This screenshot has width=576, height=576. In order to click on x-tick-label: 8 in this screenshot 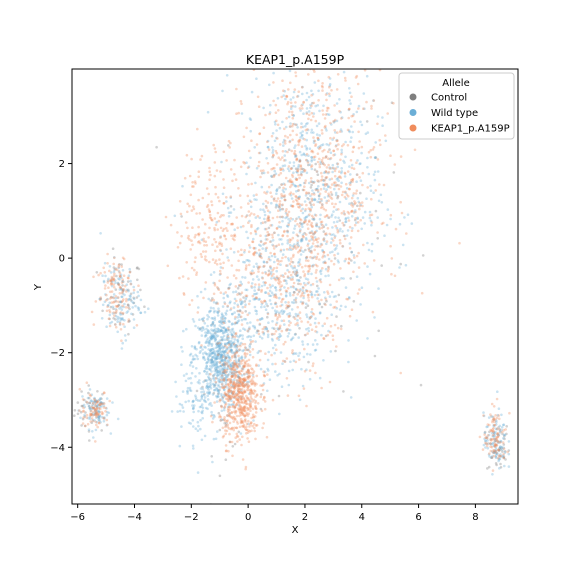, I will do `click(475, 517)`.